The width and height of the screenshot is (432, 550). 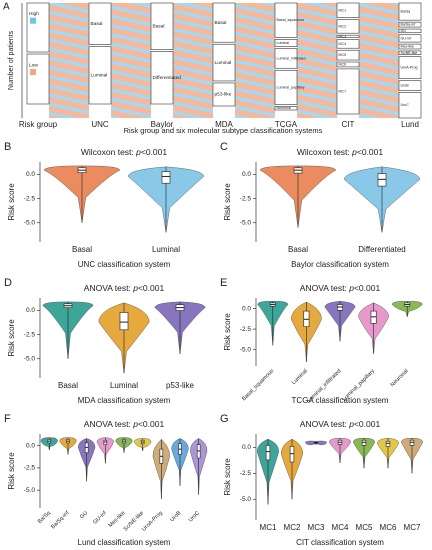 What do you see at coordinates (7, 419) in the screenshot?
I see `panel-letter: F` at bounding box center [7, 419].